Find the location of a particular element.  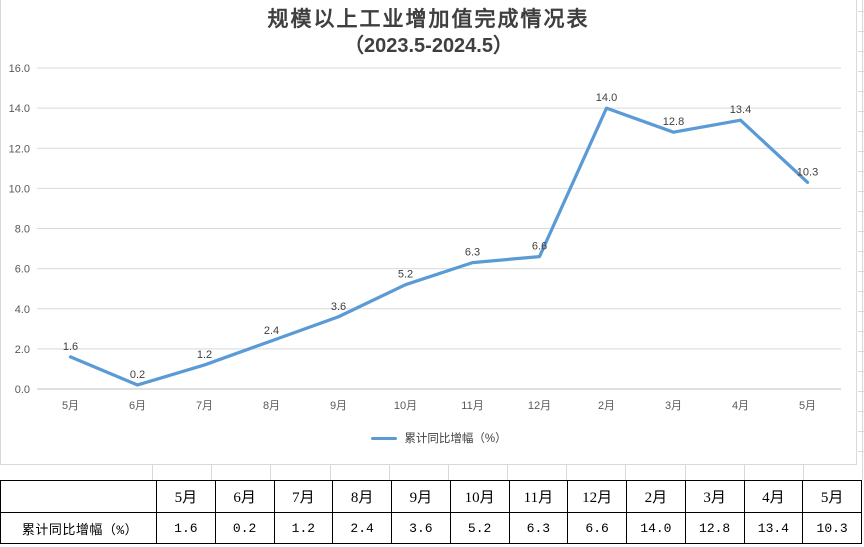

y-tick-label: 8.0 is located at coordinates (22, 230).